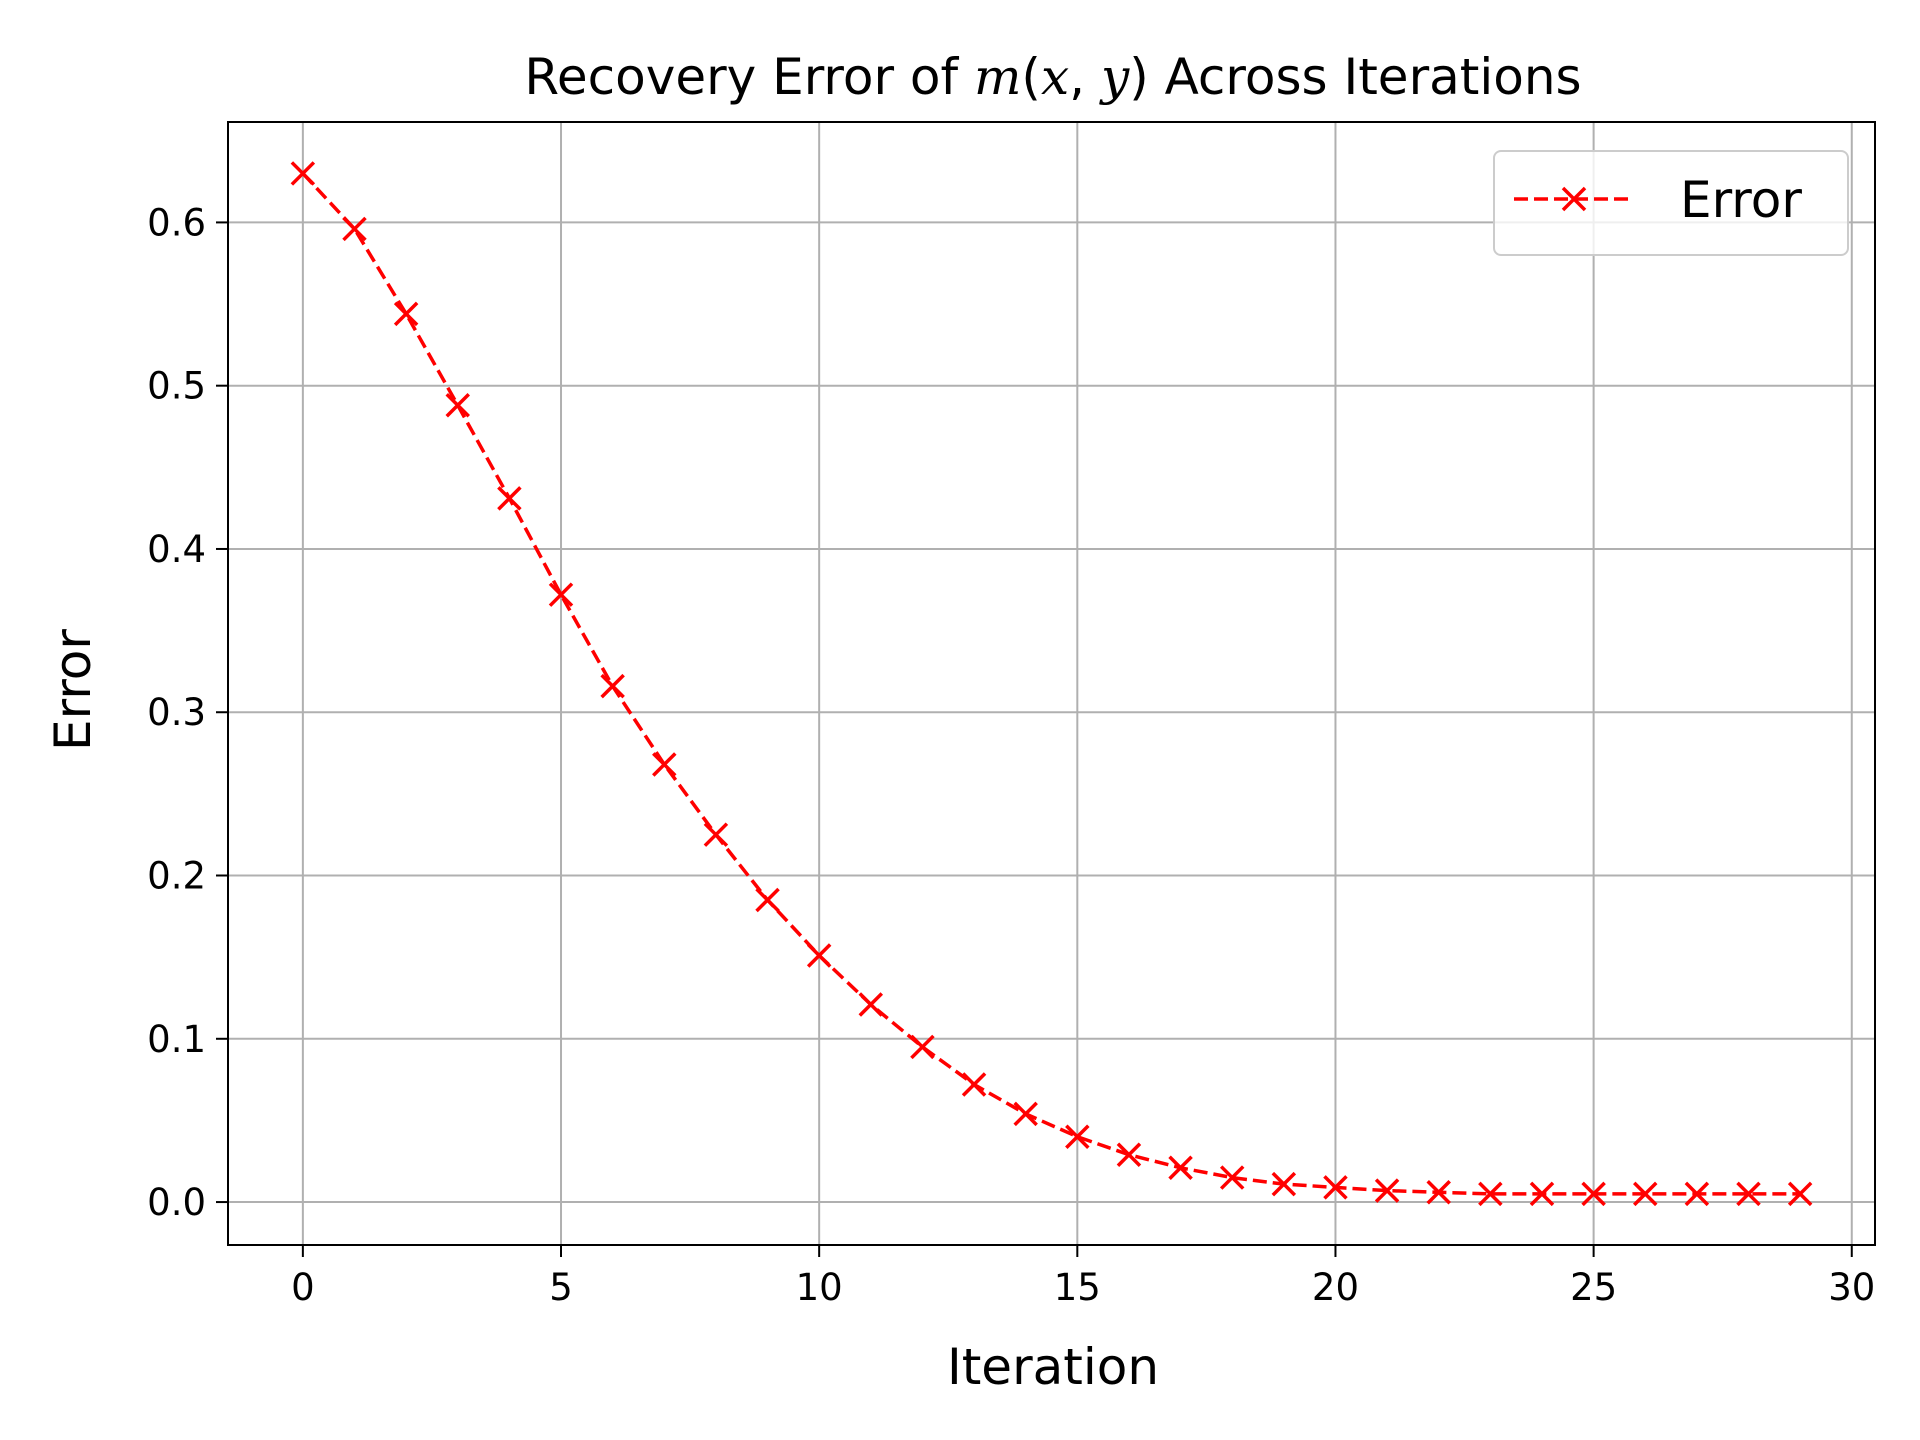 The width and height of the screenshot is (1920, 1440). I want to click on legend-marker-x, so click(1574, 199).